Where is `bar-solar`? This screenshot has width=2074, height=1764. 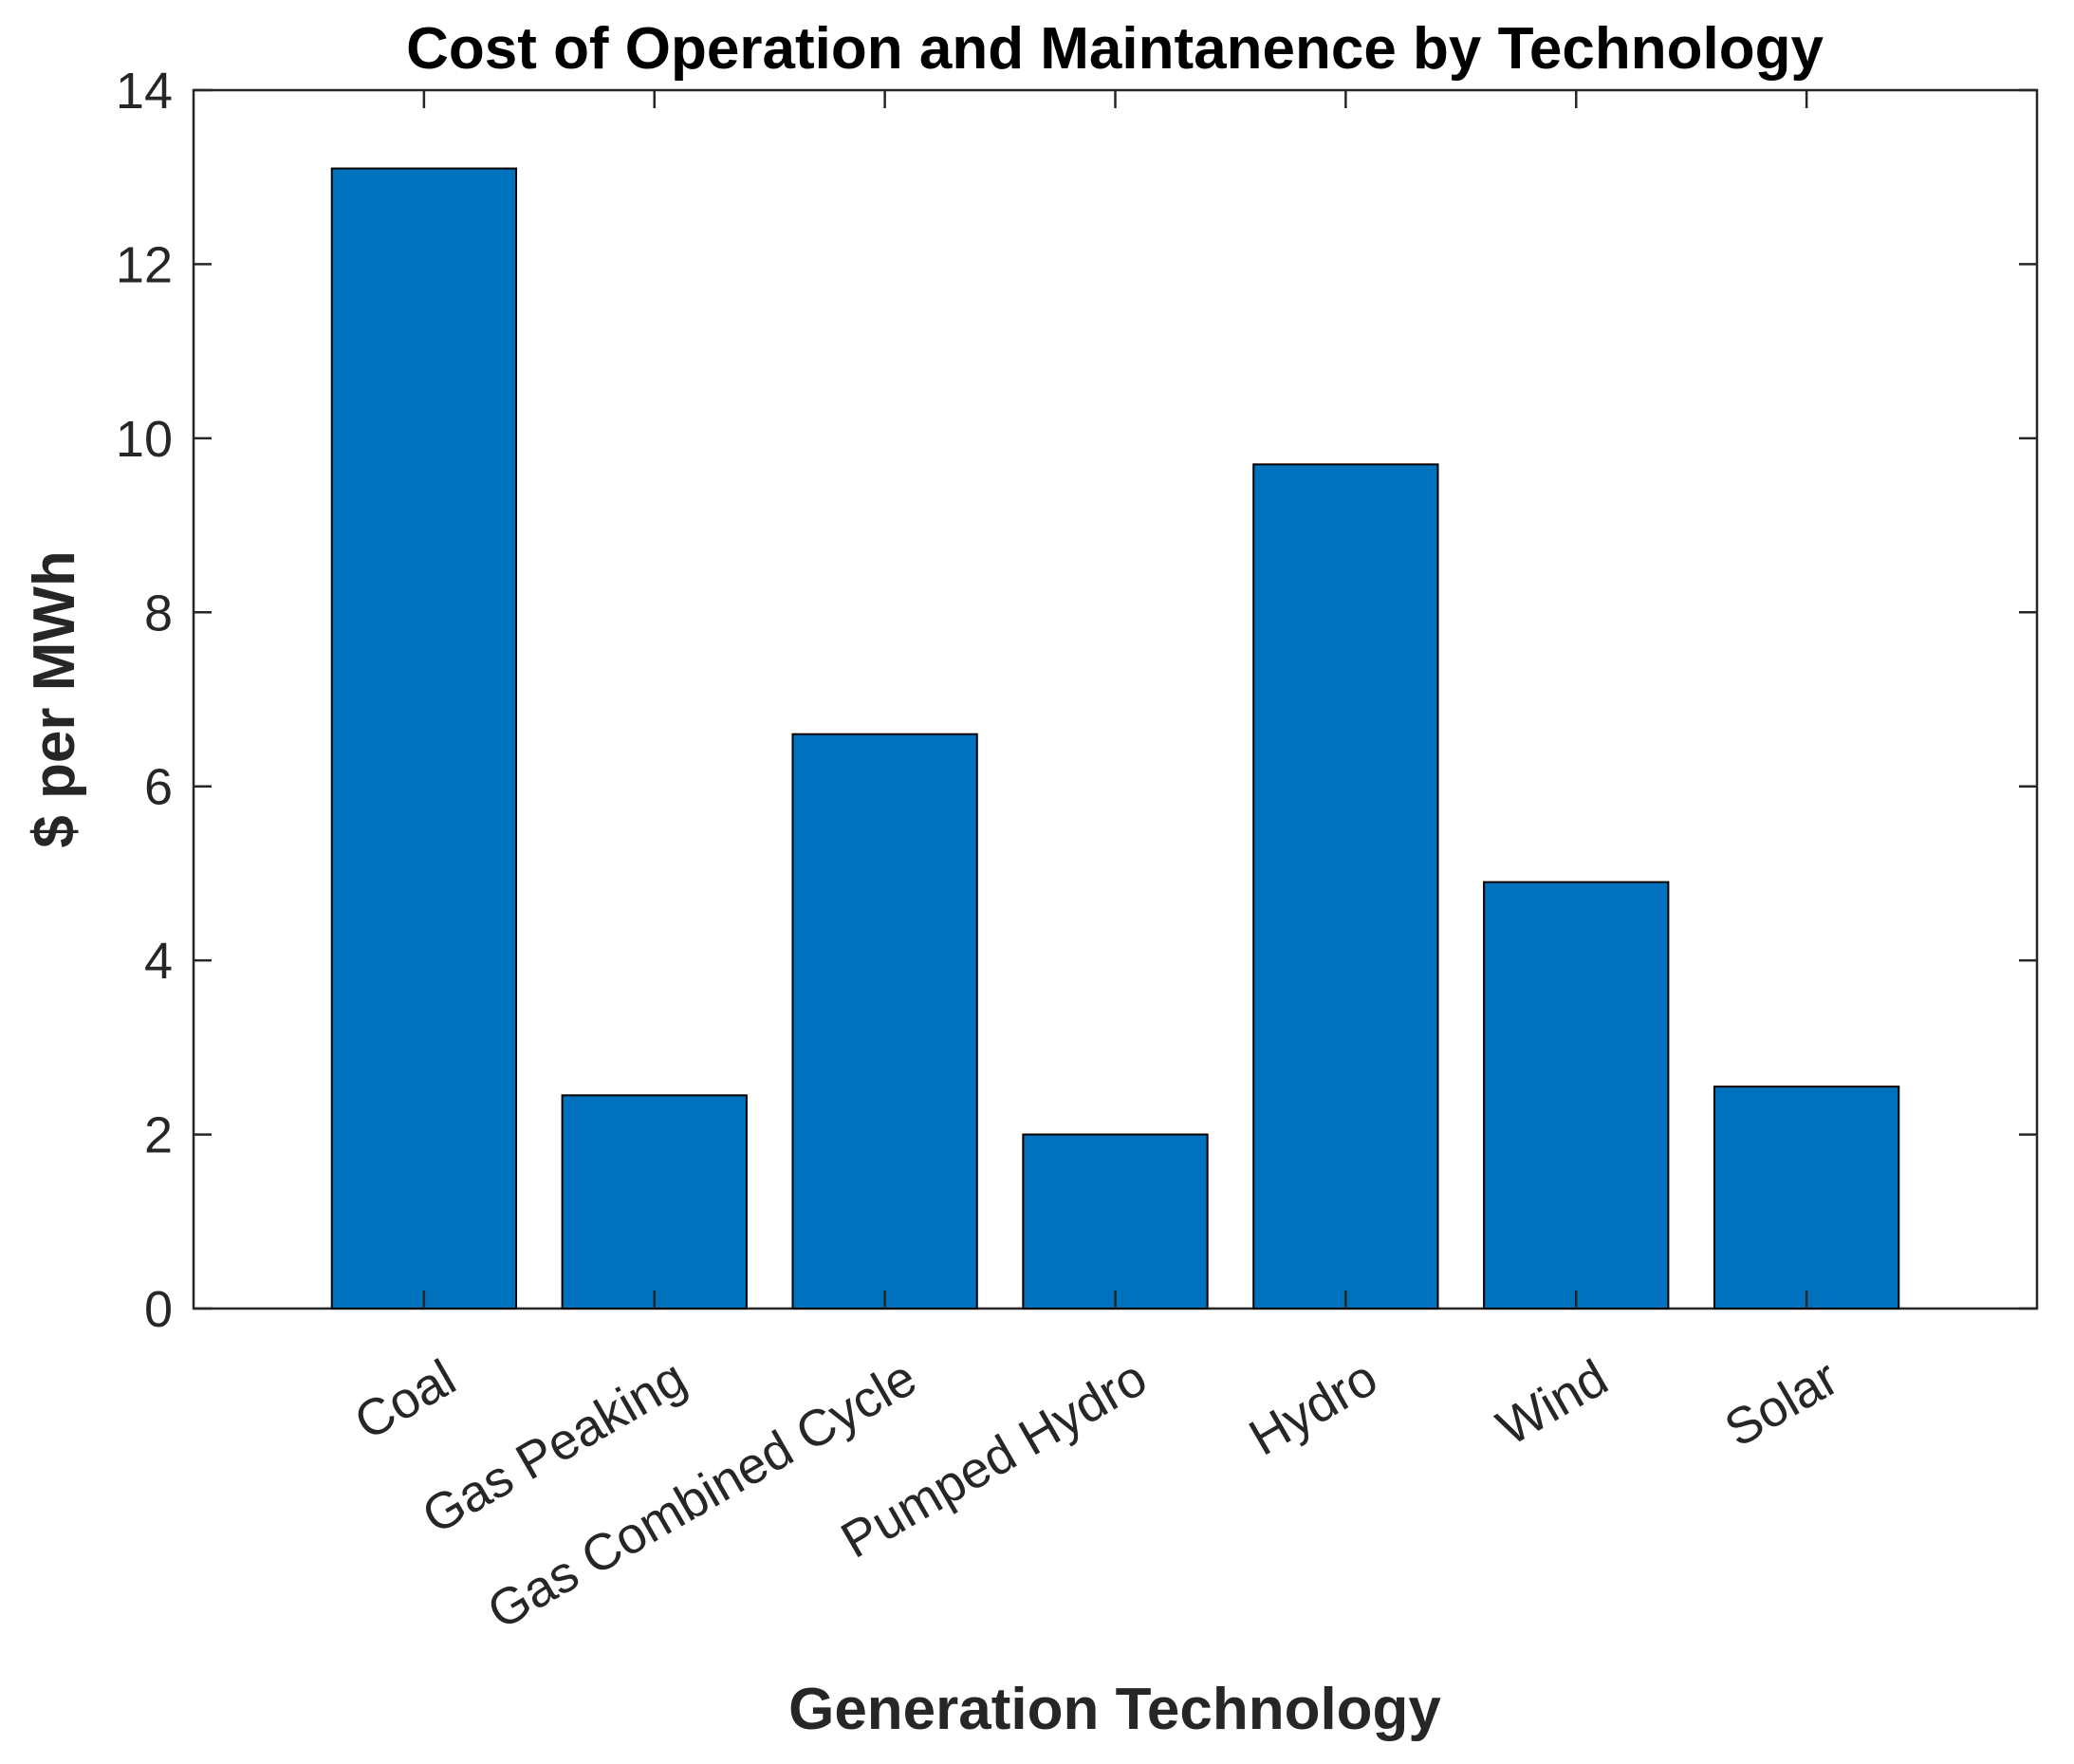
bar-solar is located at coordinates (1806, 1197).